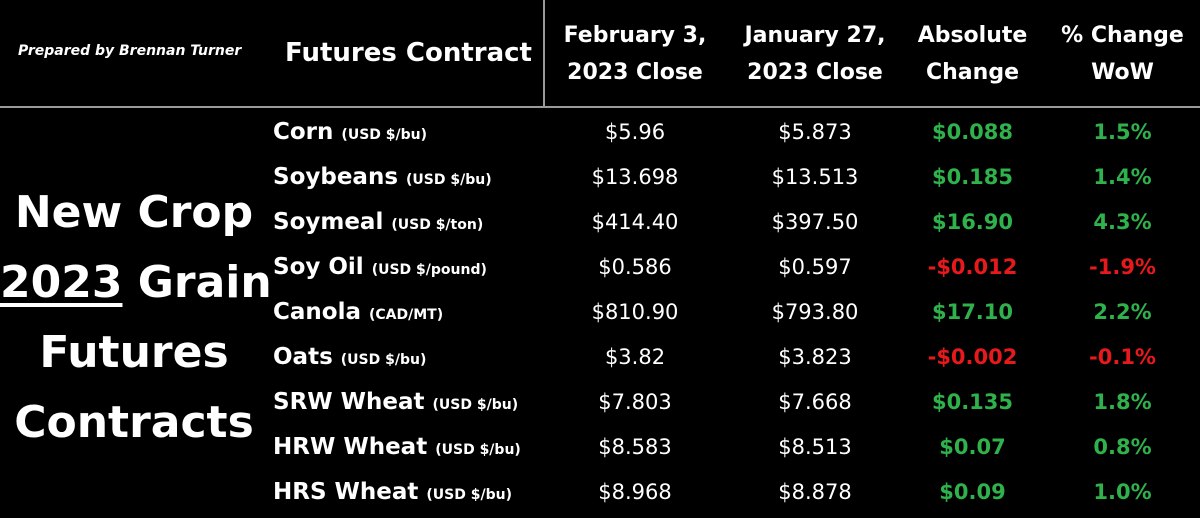  What do you see at coordinates (197, 282) in the screenshot?
I see `side-title-grain: Grain` at bounding box center [197, 282].